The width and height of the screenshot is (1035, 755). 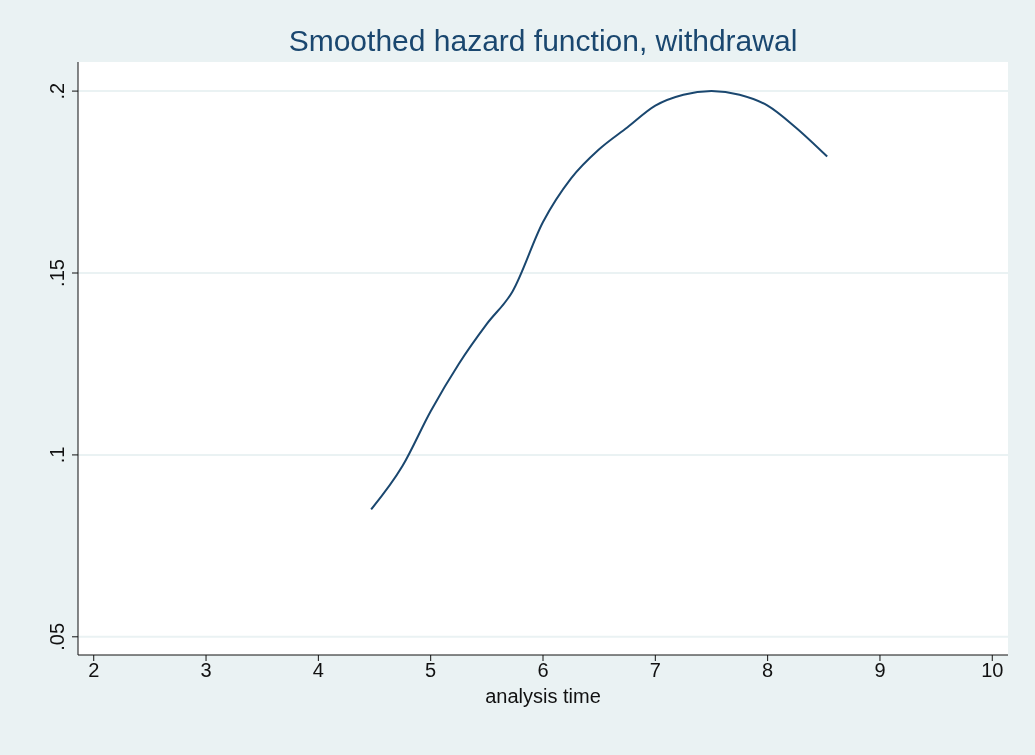 I want to click on x-tick-label: 5, so click(x=431, y=670).